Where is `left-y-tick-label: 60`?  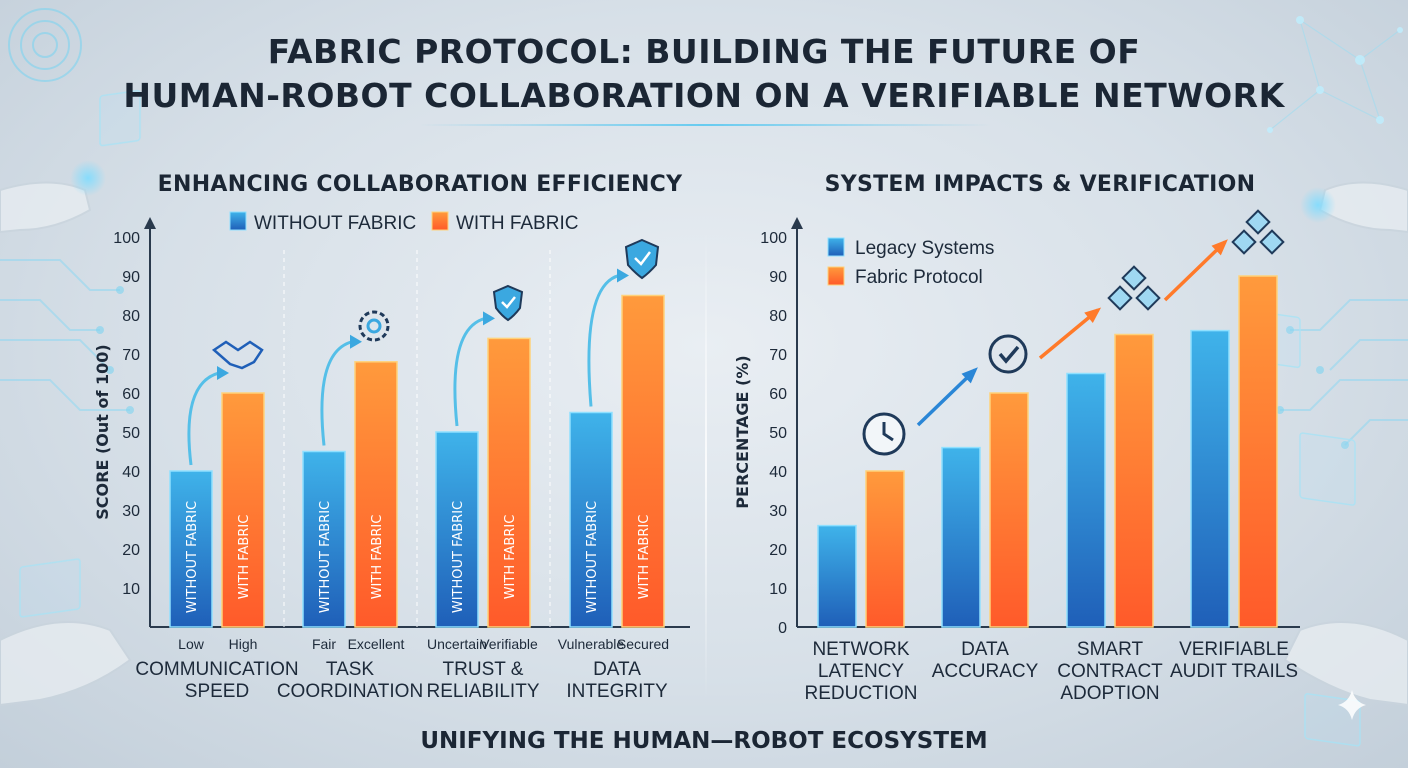 left-y-tick-label: 60 is located at coordinates (131, 394).